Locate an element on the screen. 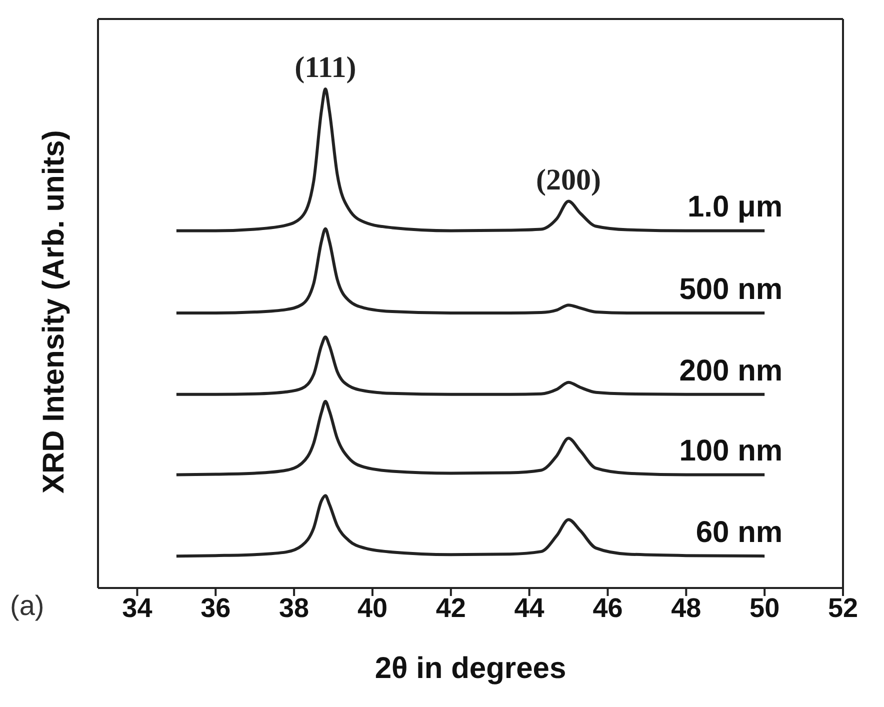  x-tick-label: 38 is located at coordinates (294, 608).